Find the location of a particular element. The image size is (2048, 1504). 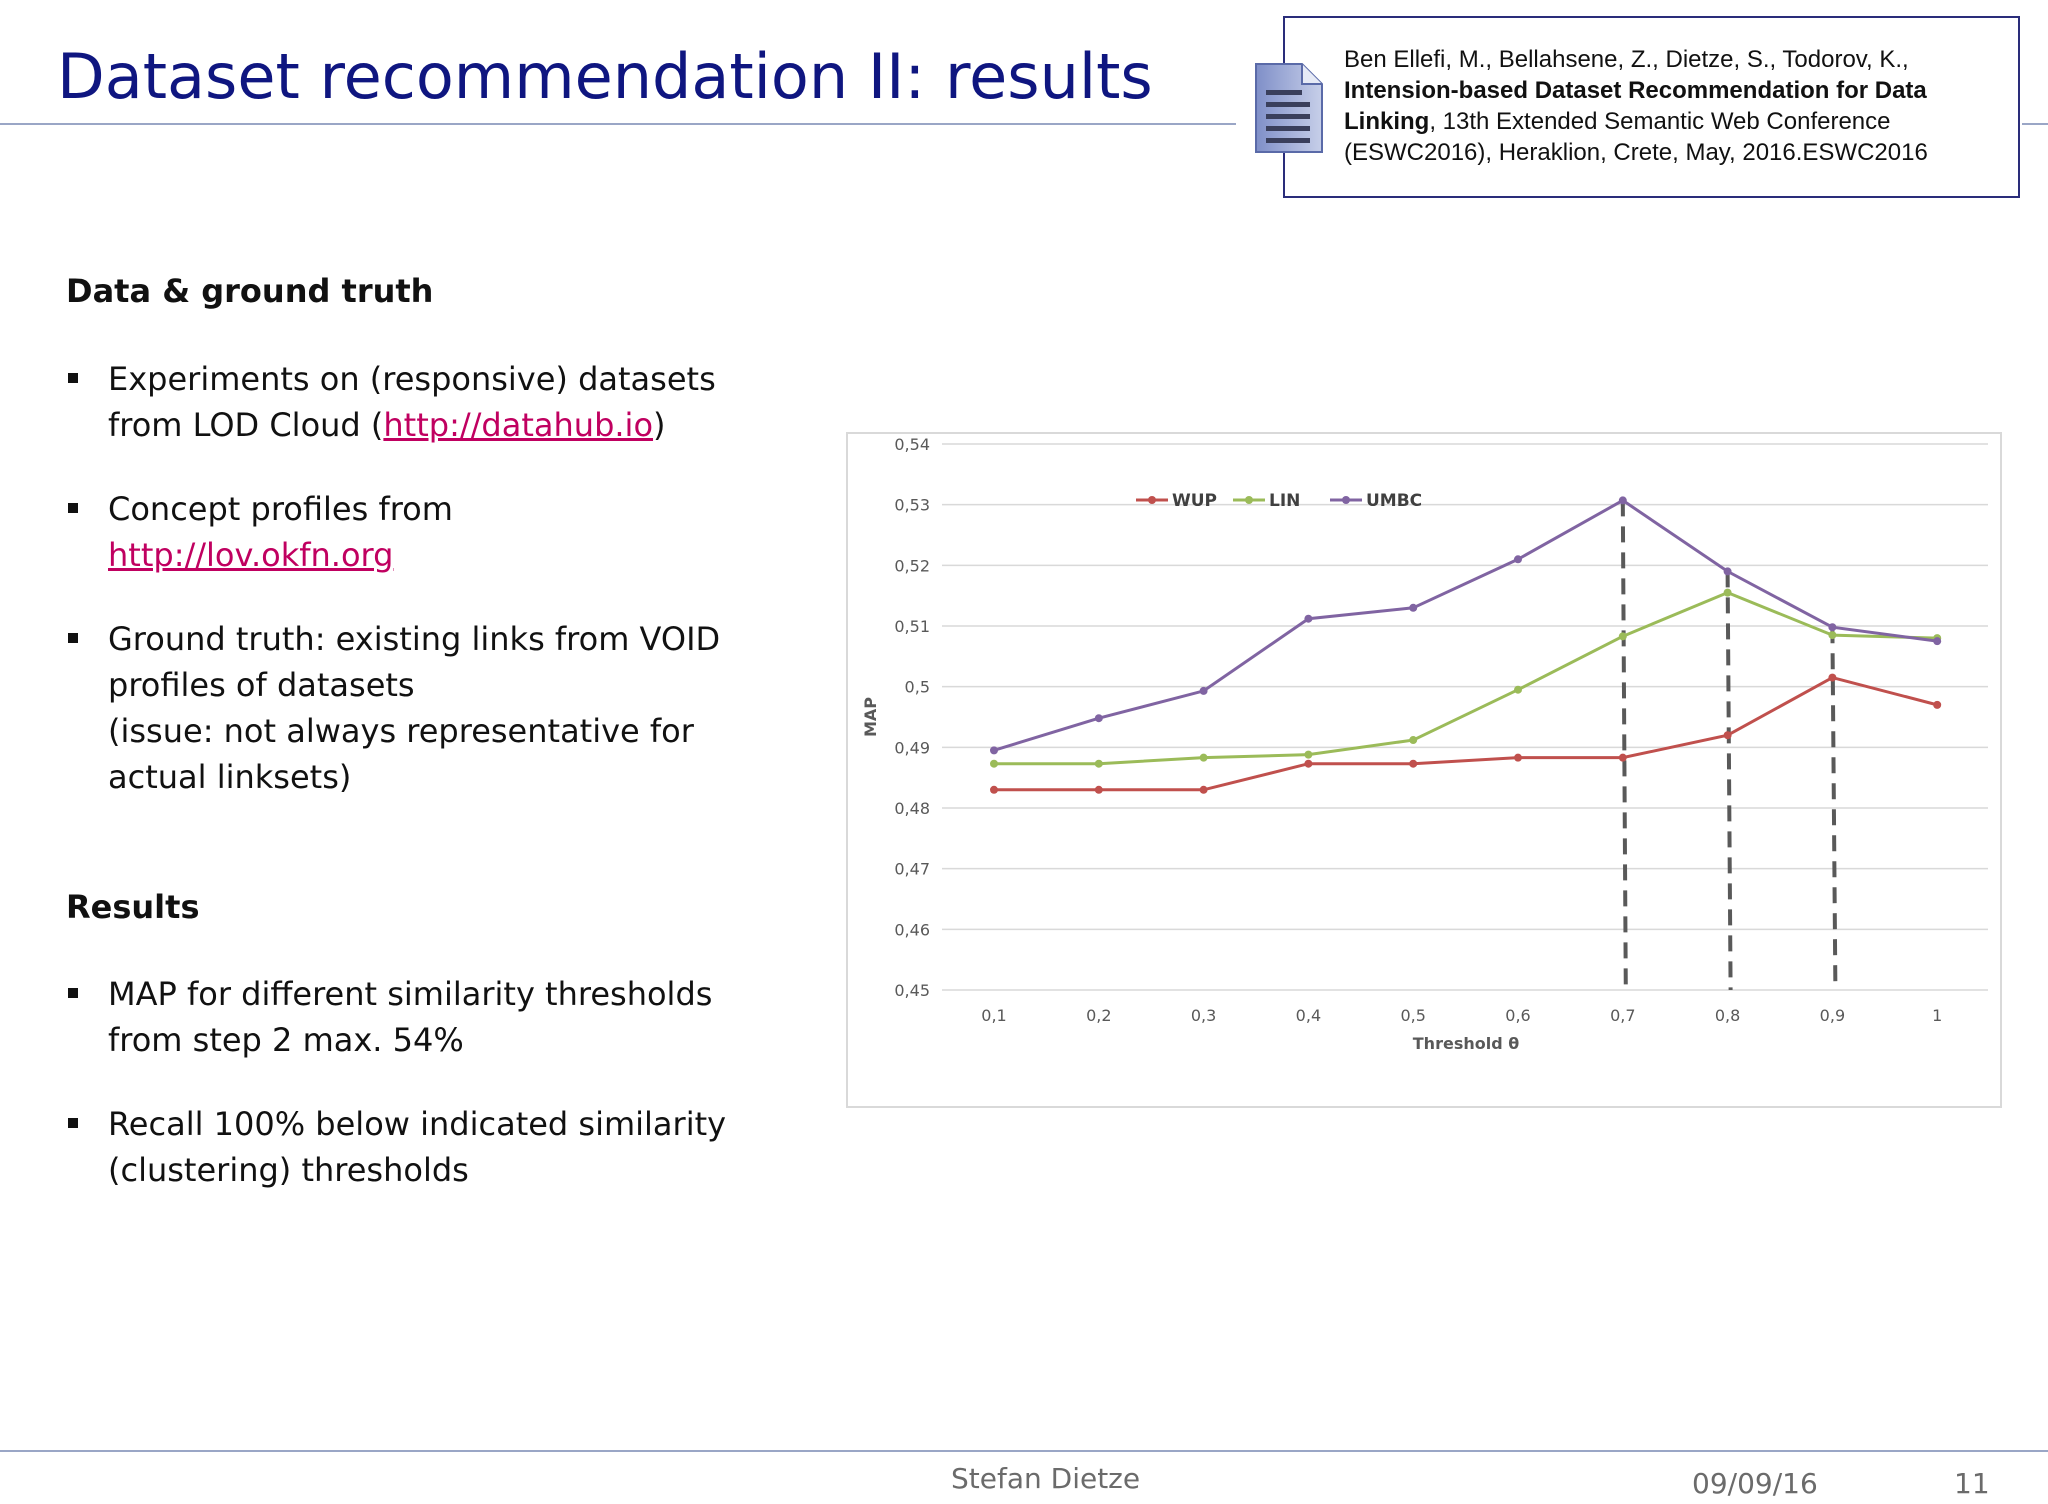

legend-label: UMBC is located at coordinates (1394, 501).